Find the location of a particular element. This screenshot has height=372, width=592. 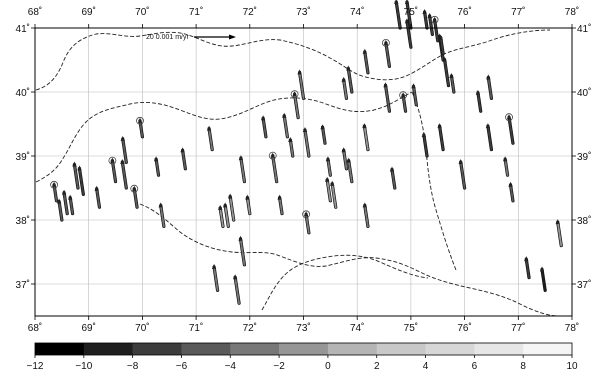

country-border is located at coordinates (434, 181).